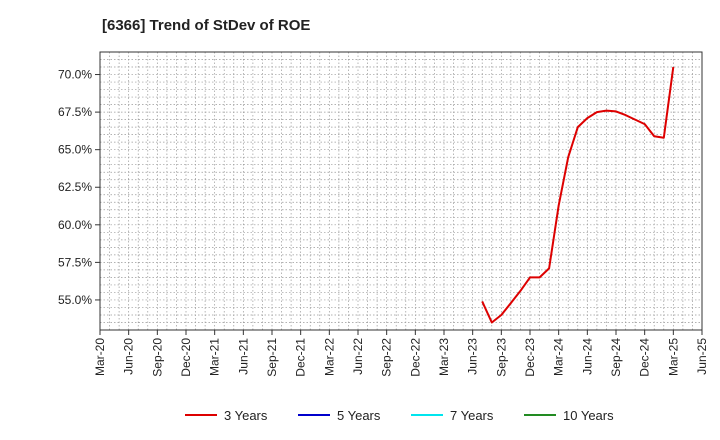  Describe the element at coordinates (75, 300) in the screenshot. I see `y-tick-label: 55.0%` at that location.